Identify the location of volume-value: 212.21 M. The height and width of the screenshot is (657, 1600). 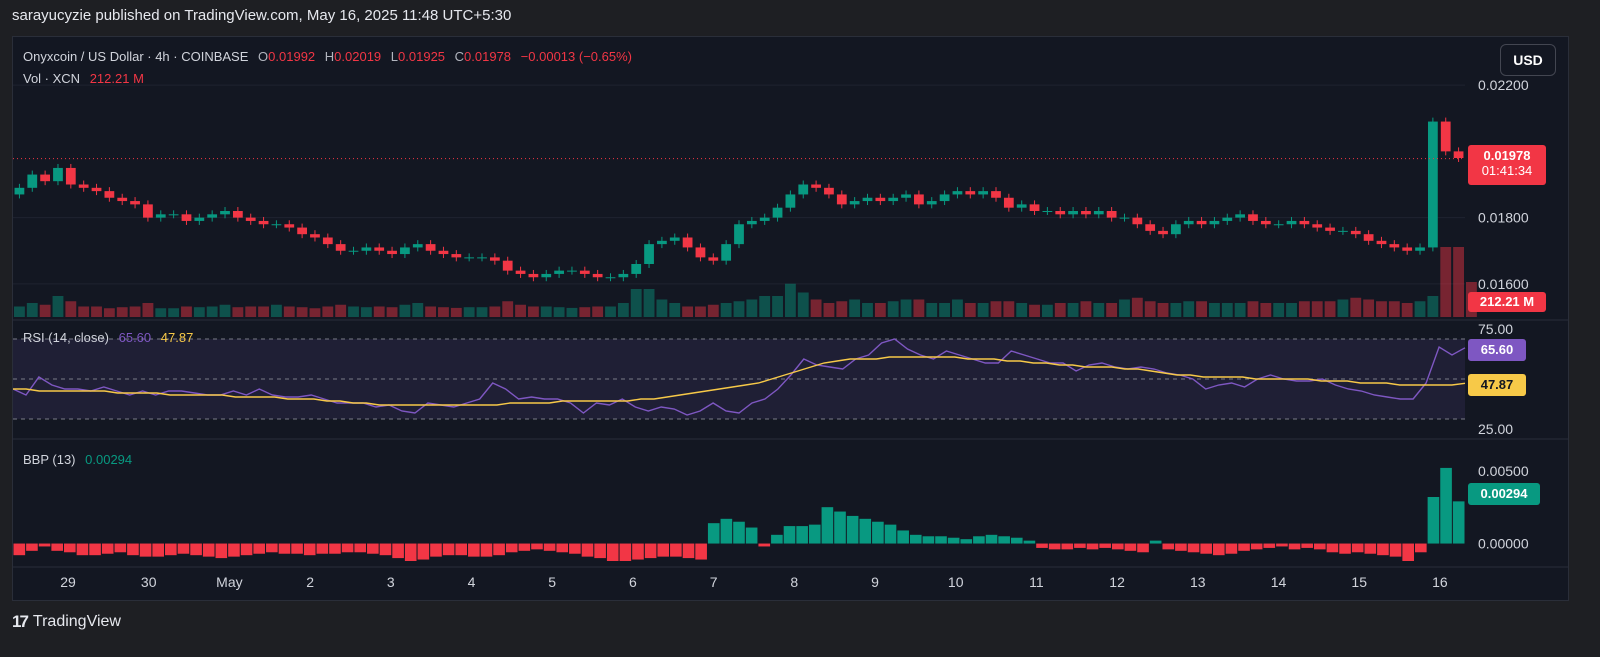
(116, 78).